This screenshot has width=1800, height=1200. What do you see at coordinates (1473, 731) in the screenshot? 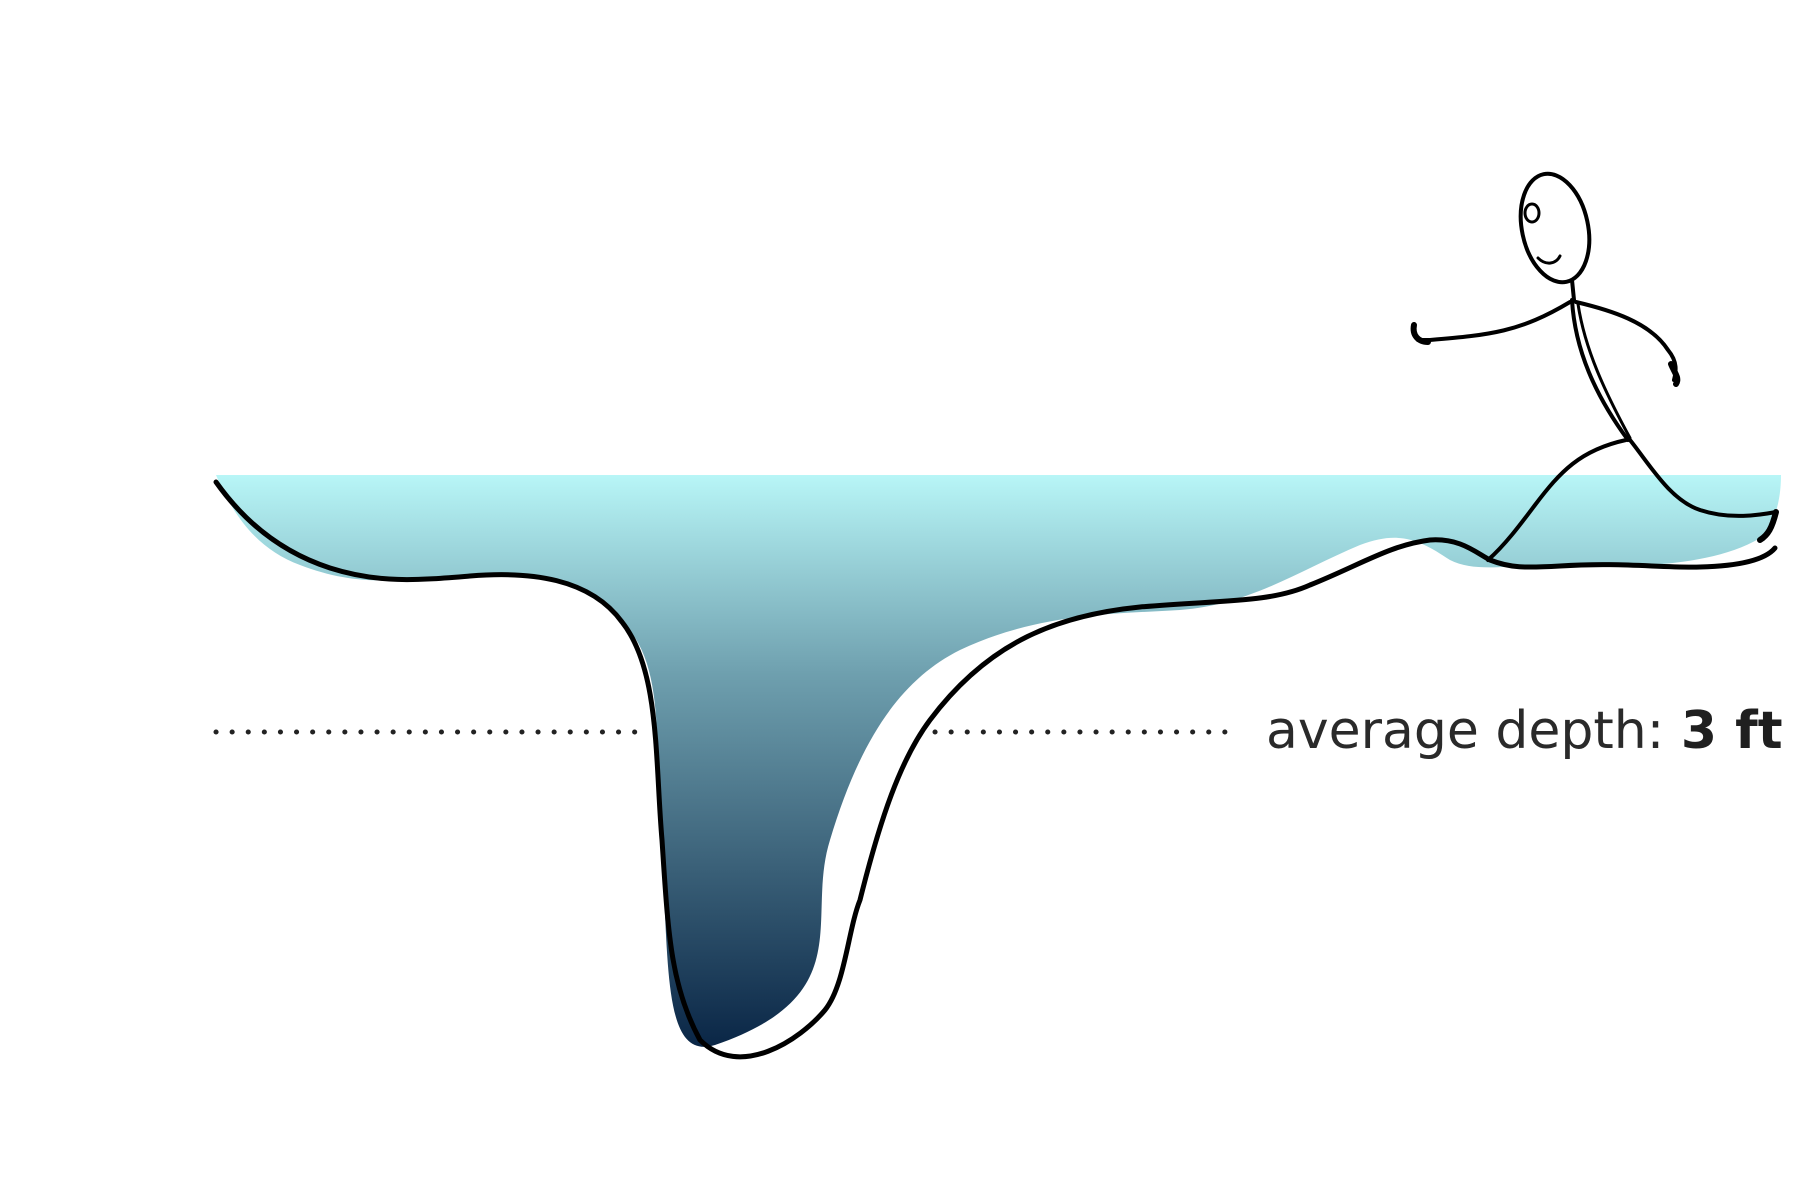
I see `average-depth-prefix: average depth:` at bounding box center [1473, 731].